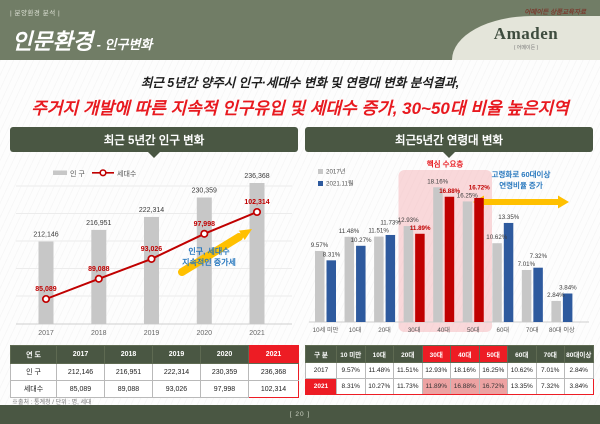  I want to click on table-cell: 85,089, so click(80, 389).